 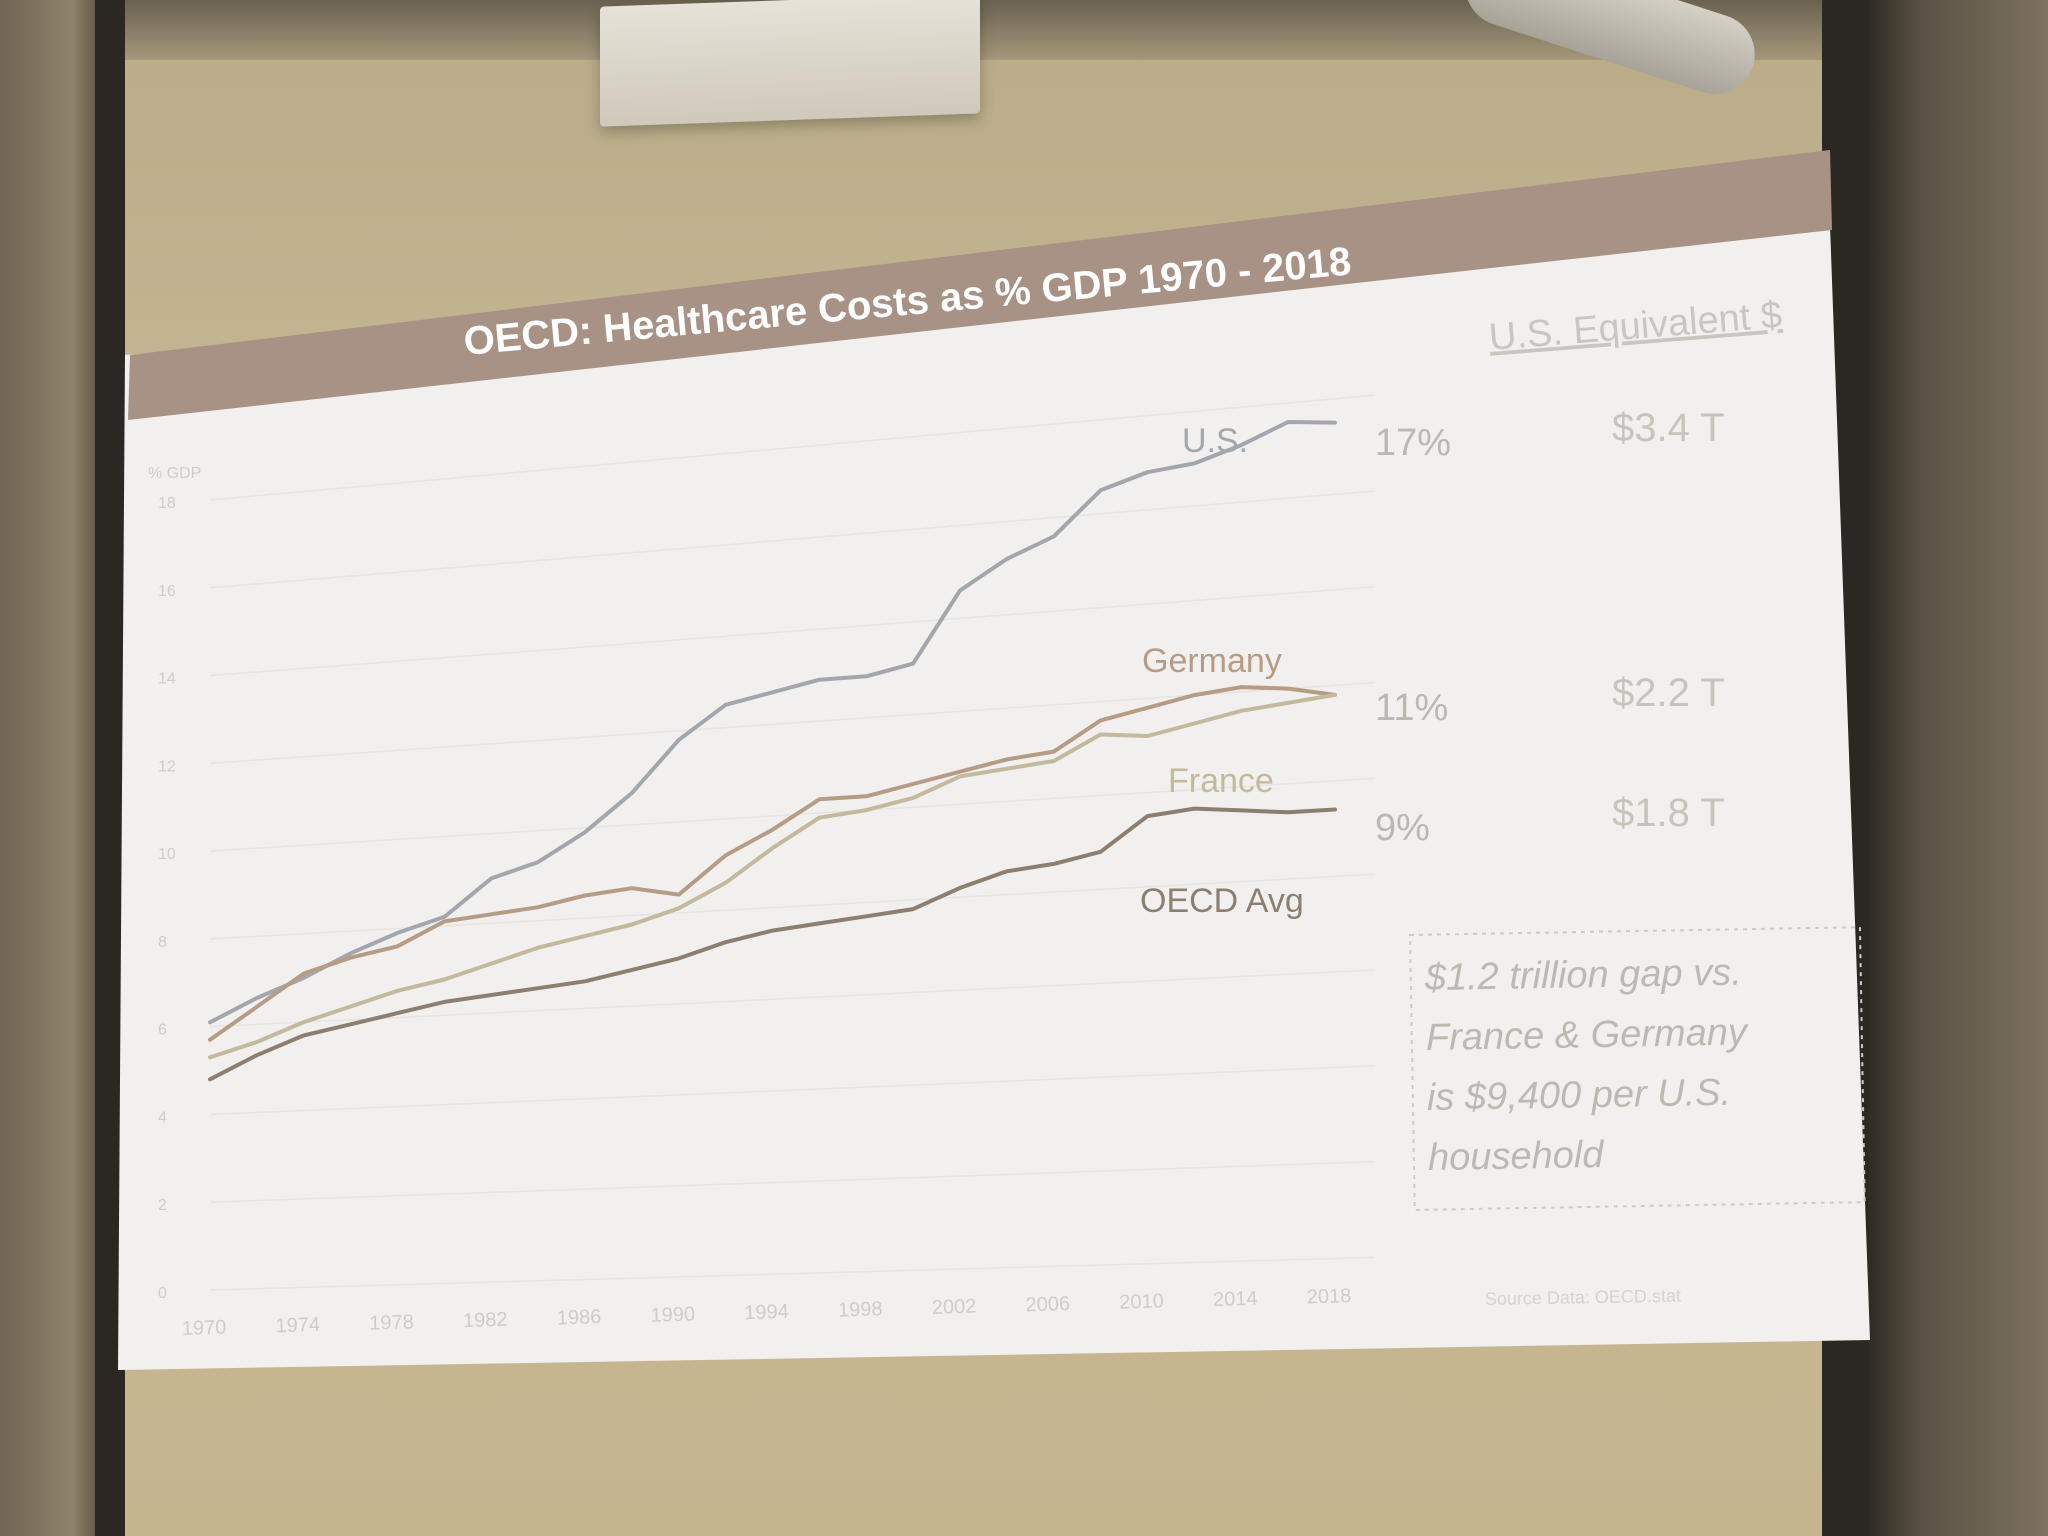 What do you see at coordinates (953, 1307) in the screenshot?
I see `x-tick-label: 2002` at bounding box center [953, 1307].